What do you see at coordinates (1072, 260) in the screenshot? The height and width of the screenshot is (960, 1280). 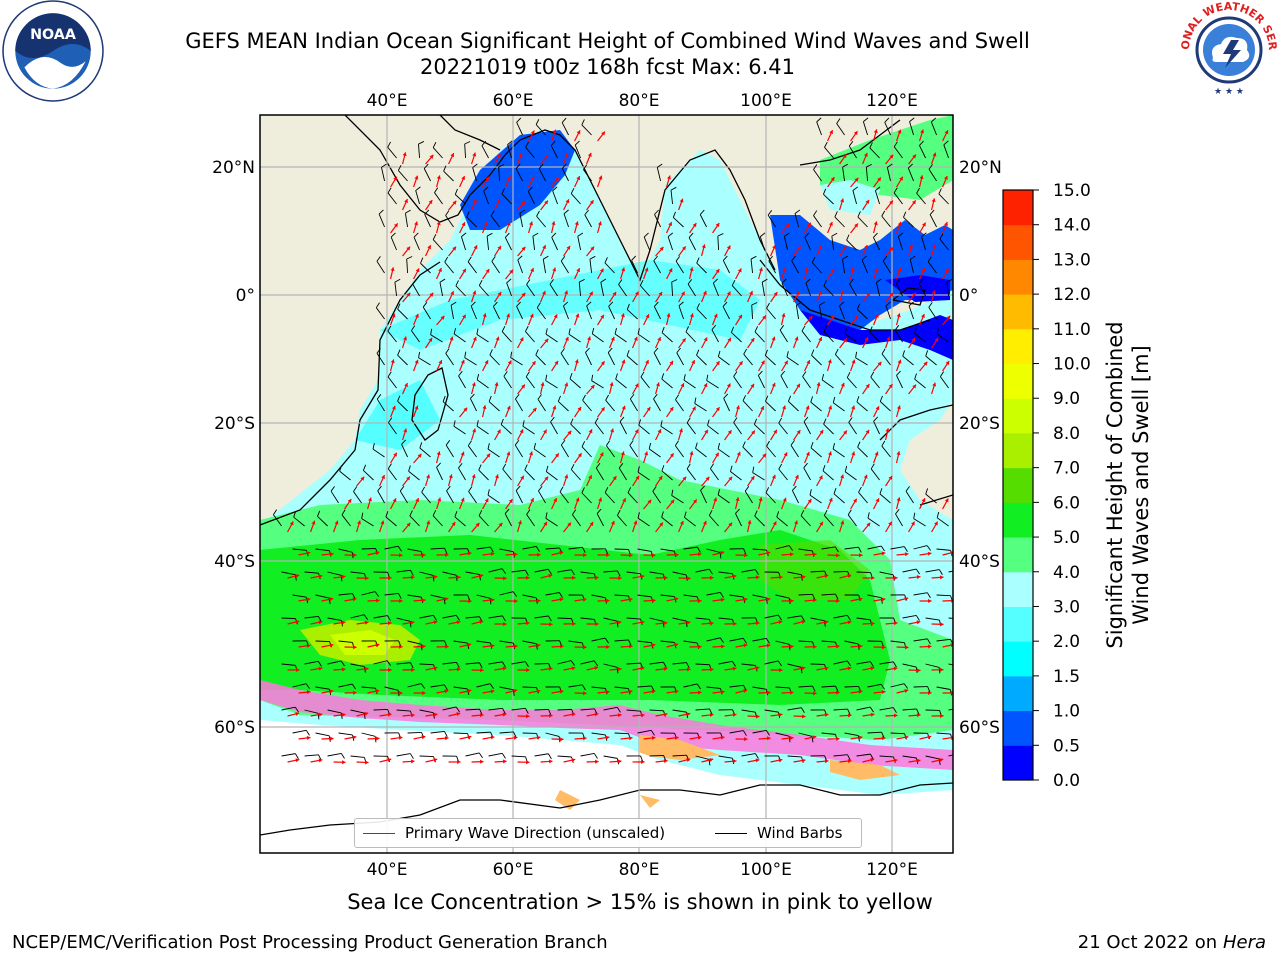 I see `colorbar-tick-label: 13.0` at bounding box center [1072, 260].